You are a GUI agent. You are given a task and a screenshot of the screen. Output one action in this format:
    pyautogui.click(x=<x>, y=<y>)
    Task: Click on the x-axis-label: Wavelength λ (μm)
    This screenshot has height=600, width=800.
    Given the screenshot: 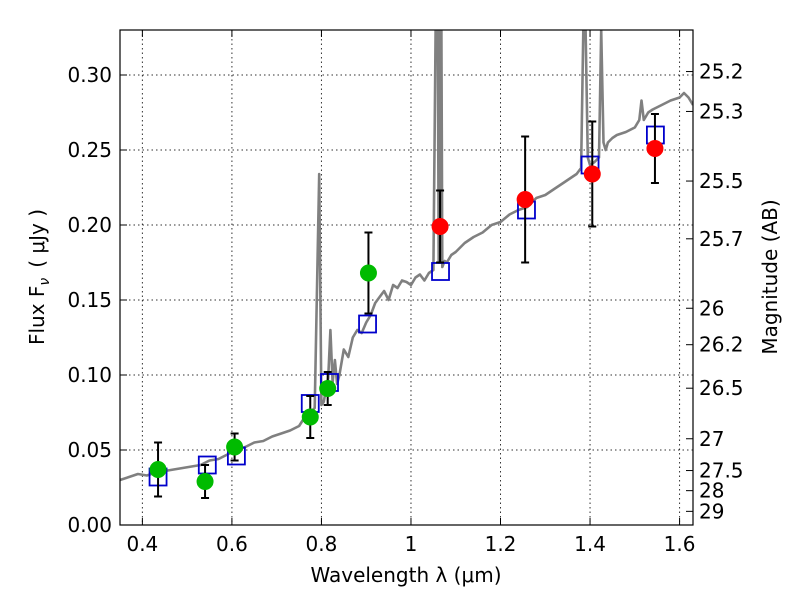 What is the action you would take?
    pyautogui.click(x=405, y=575)
    